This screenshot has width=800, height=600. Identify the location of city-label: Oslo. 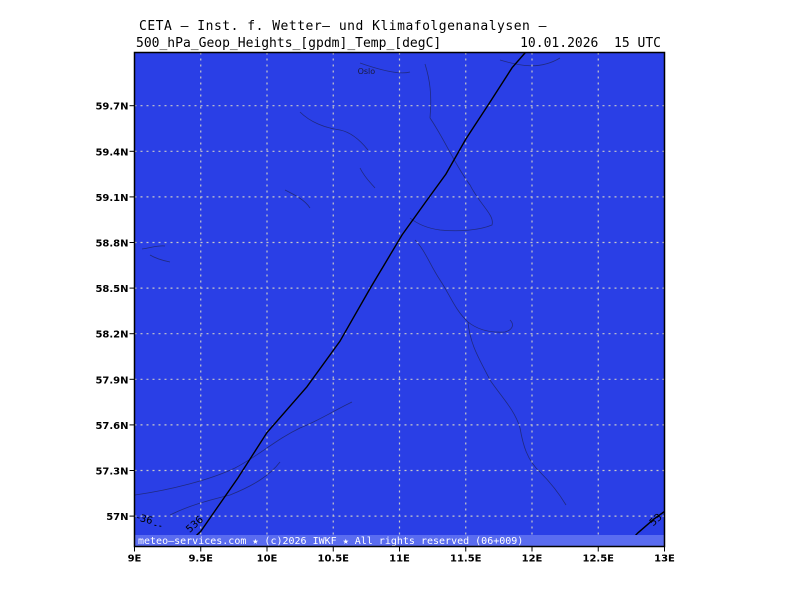
(367, 71).